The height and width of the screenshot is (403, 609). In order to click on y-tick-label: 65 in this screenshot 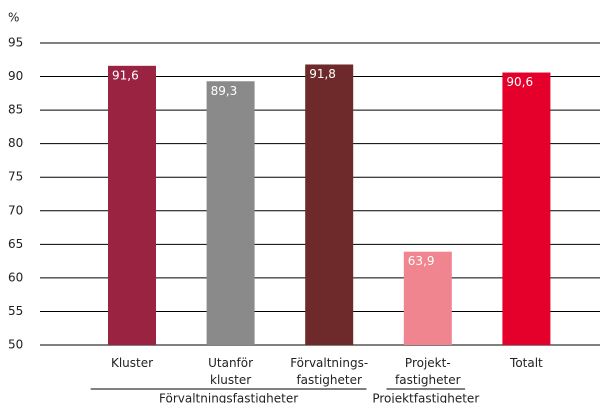, I will do `click(15, 244)`.